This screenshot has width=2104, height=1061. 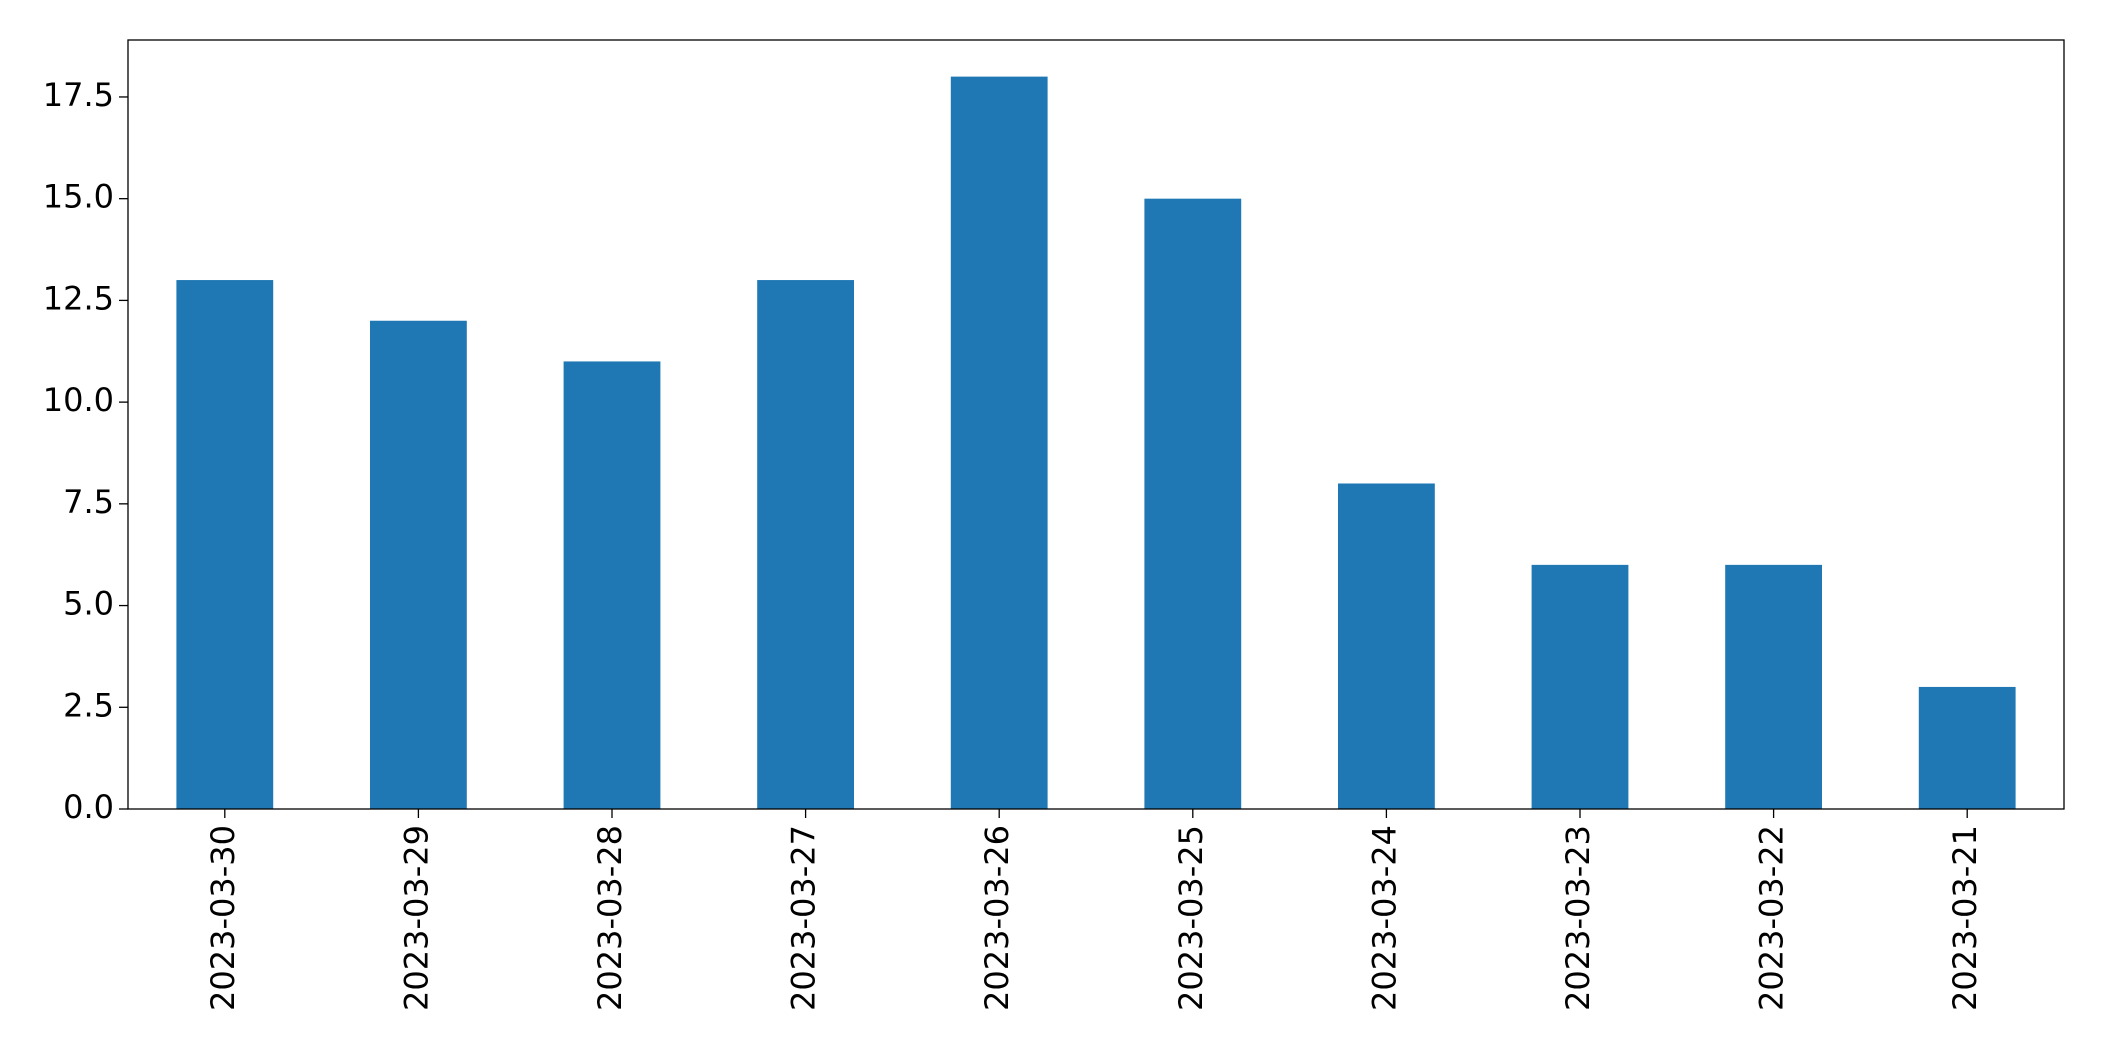 I want to click on x-tick-label: 2023-03-21, so click(x=1965, y=918).